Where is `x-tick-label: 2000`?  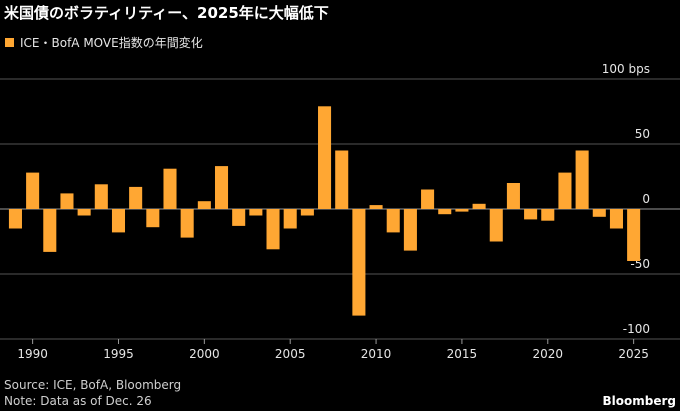
x-tick-label: 2000 is located at coordinates (204, 354).